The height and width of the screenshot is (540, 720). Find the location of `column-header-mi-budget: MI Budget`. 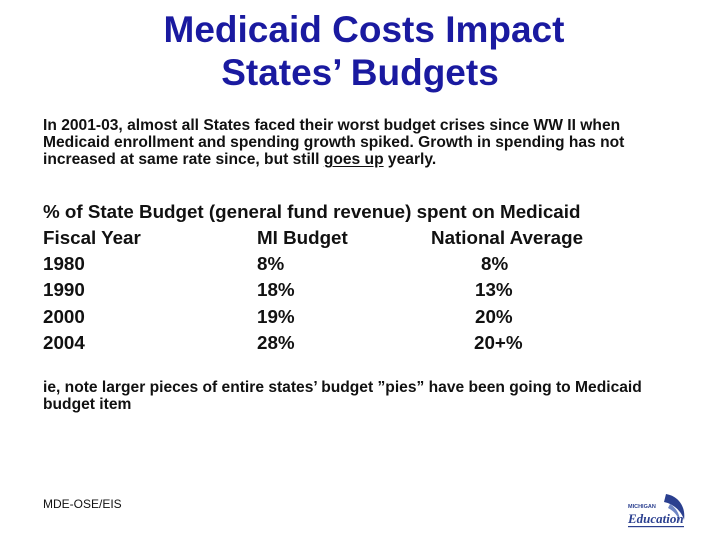

column-header-mi-budget: MI Budget is located at coordinates (302, 237).